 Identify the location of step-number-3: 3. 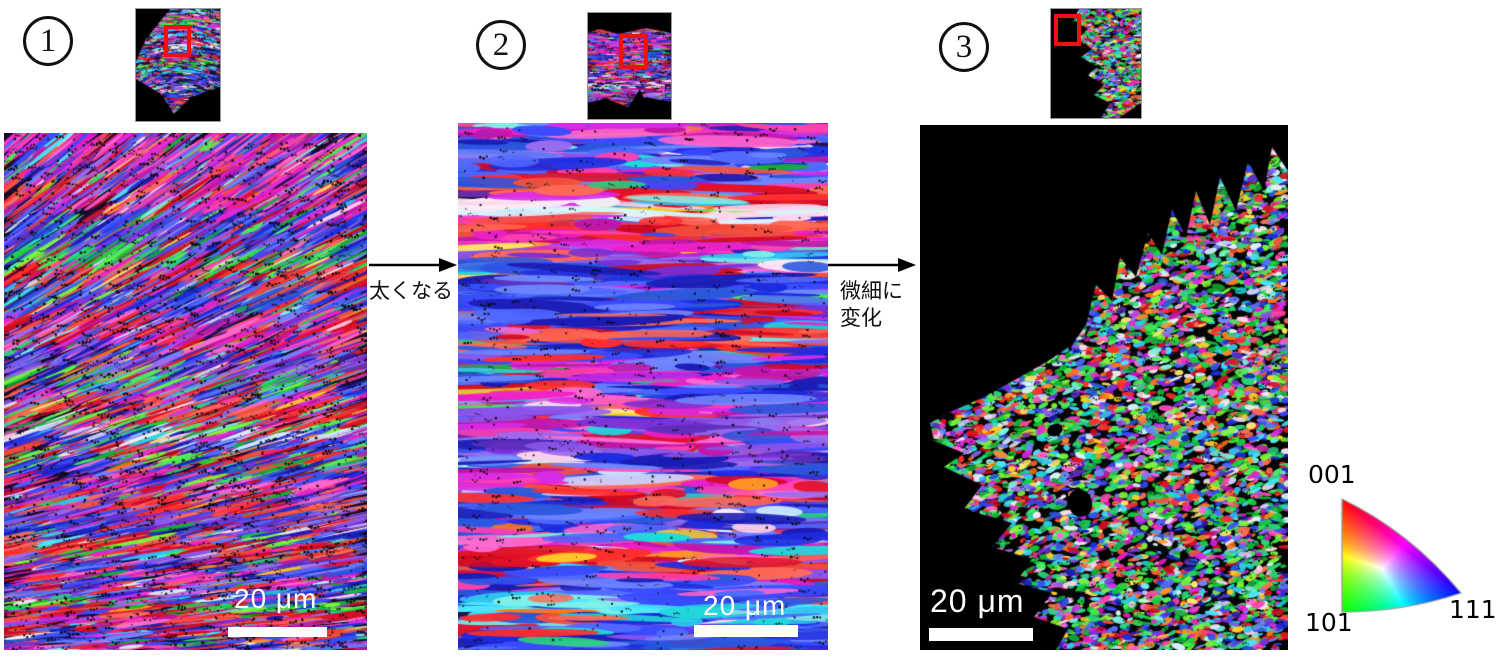
(964, 46).